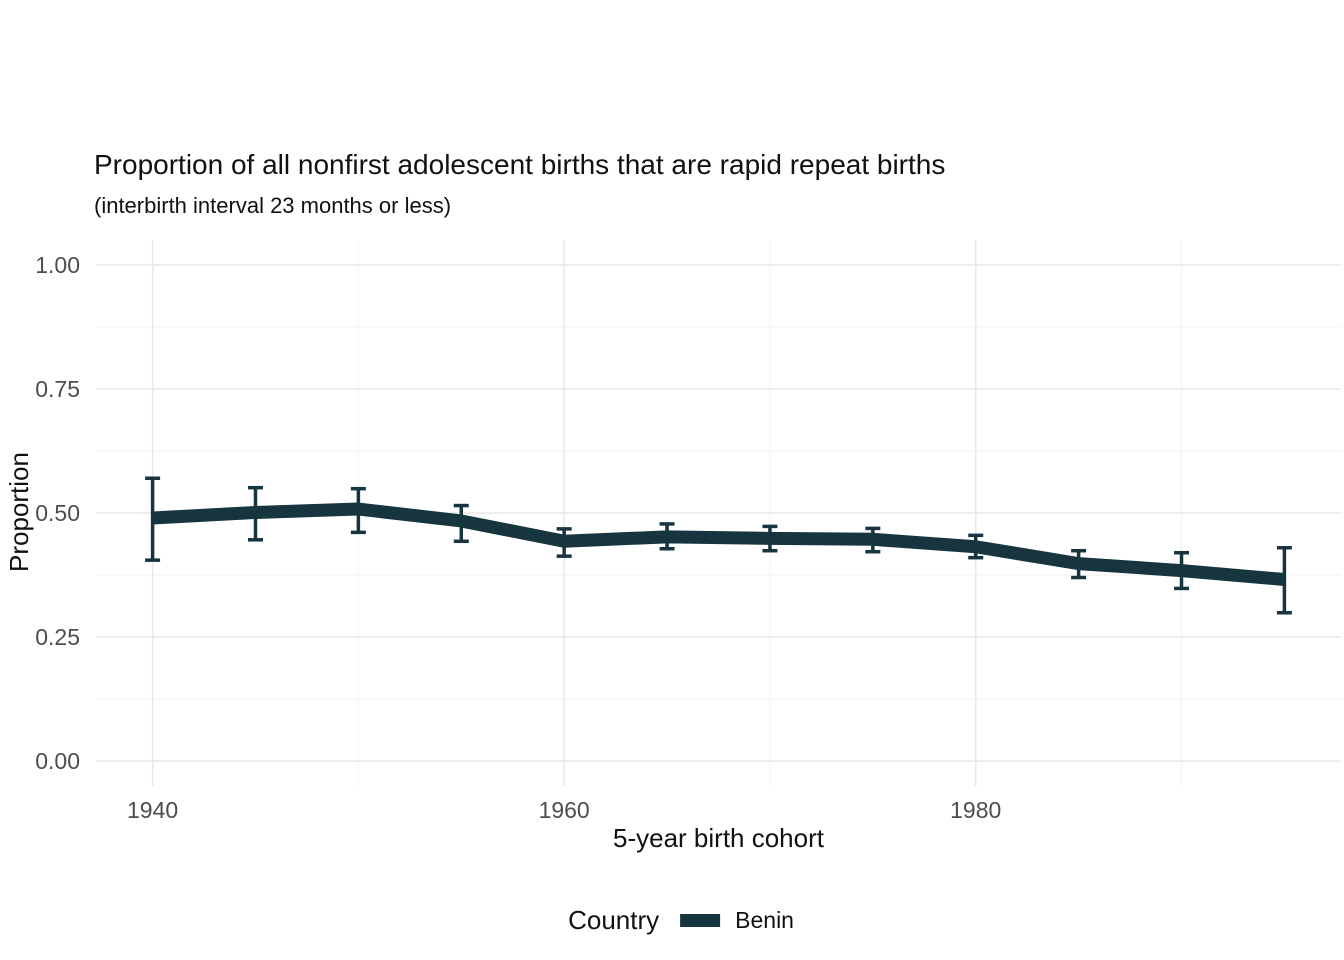  What do you see at coordinates (564, 810) in the screenshot?
I see `x-tick-label: 1960` at bounding box center [564, 810].